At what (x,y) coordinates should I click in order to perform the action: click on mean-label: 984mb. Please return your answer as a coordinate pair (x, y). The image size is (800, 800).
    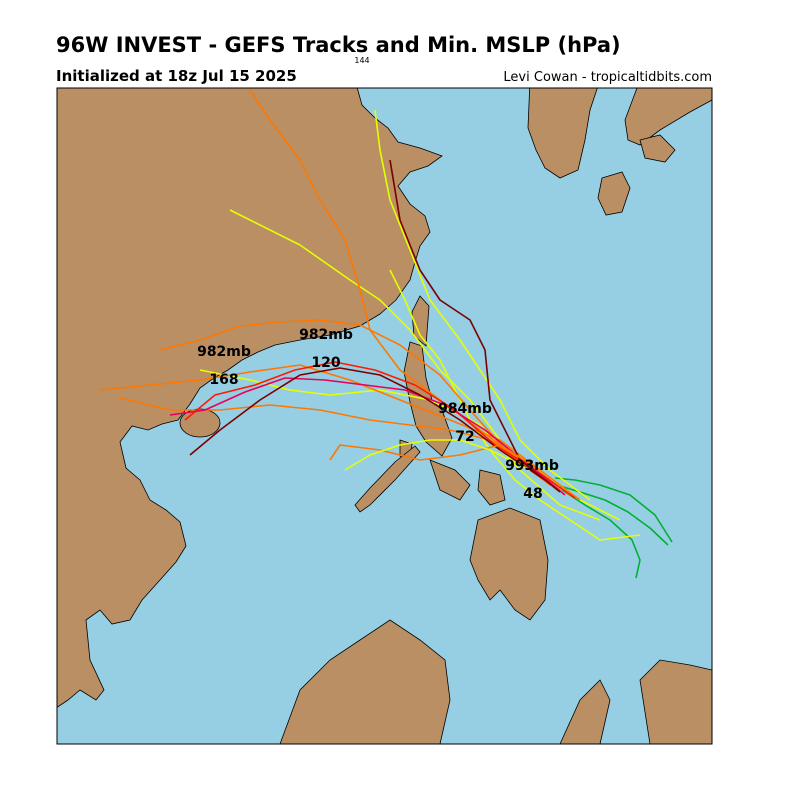
    Looking at the image, I should click on (465, 409).